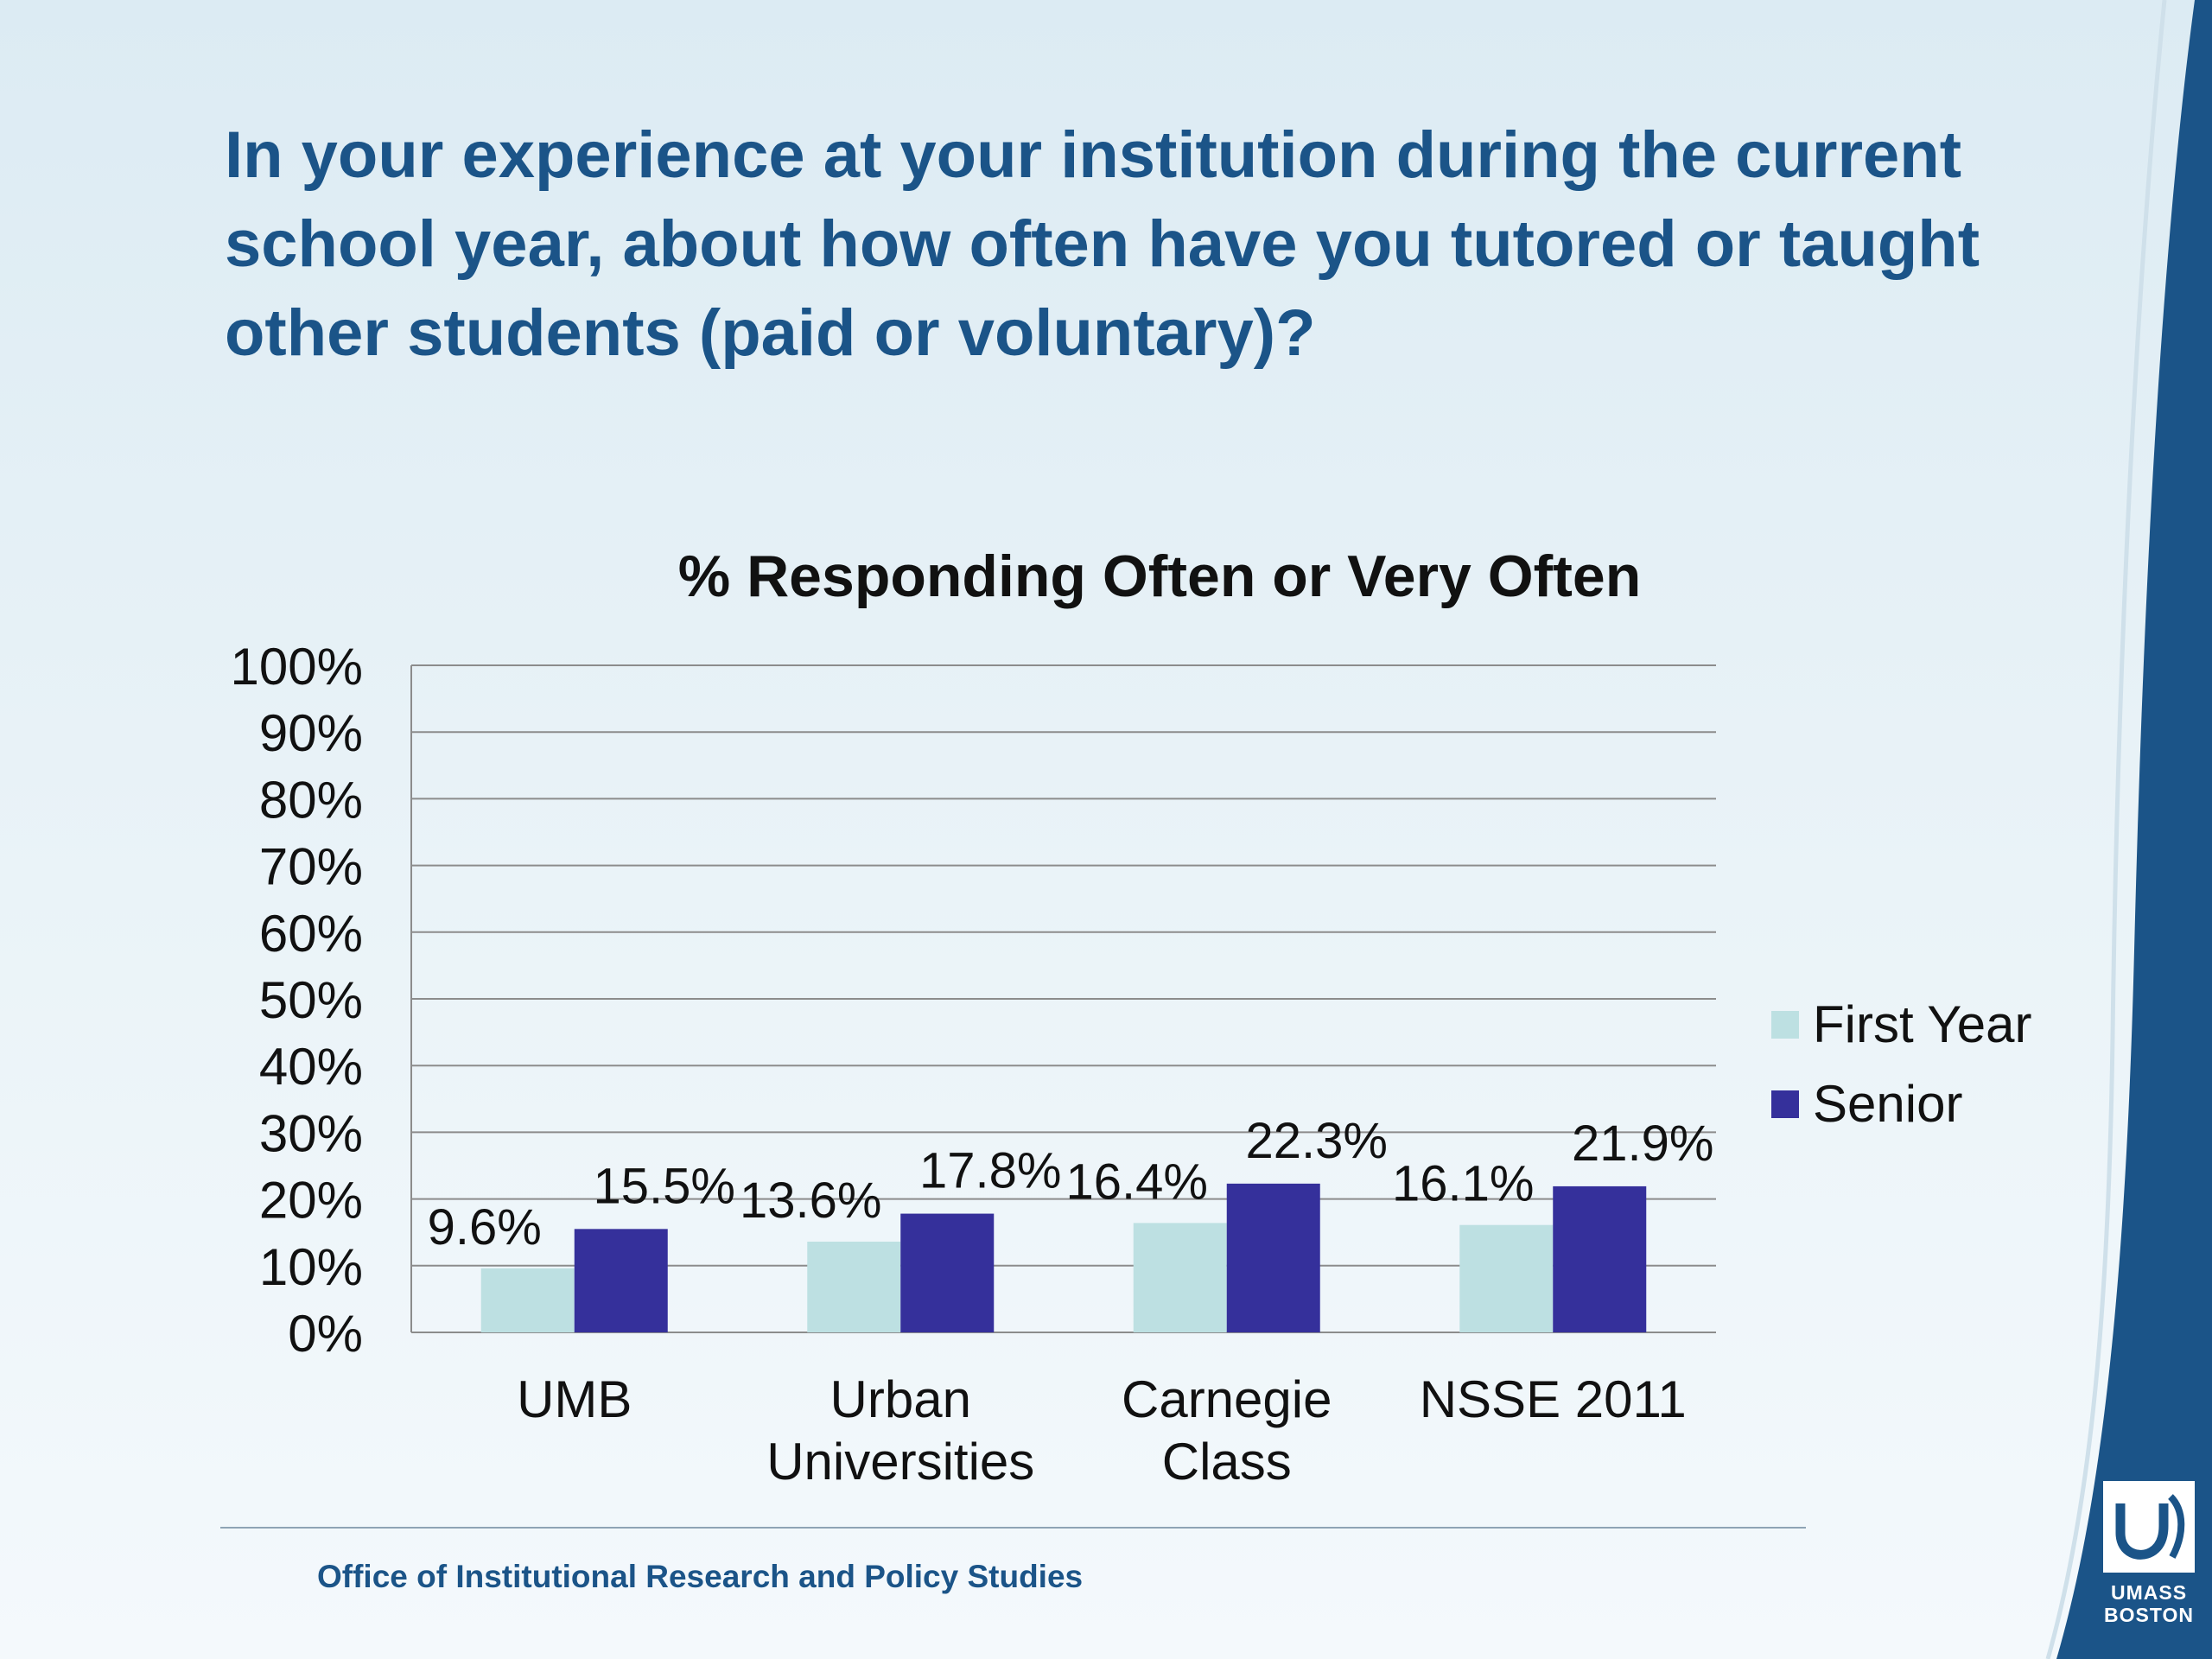 The image size is (2212, 1659). What do you see at coordinates (810, 1201) in the screenshot?
I see `data-label: 13.6%` at bounding box center [810, 1201].